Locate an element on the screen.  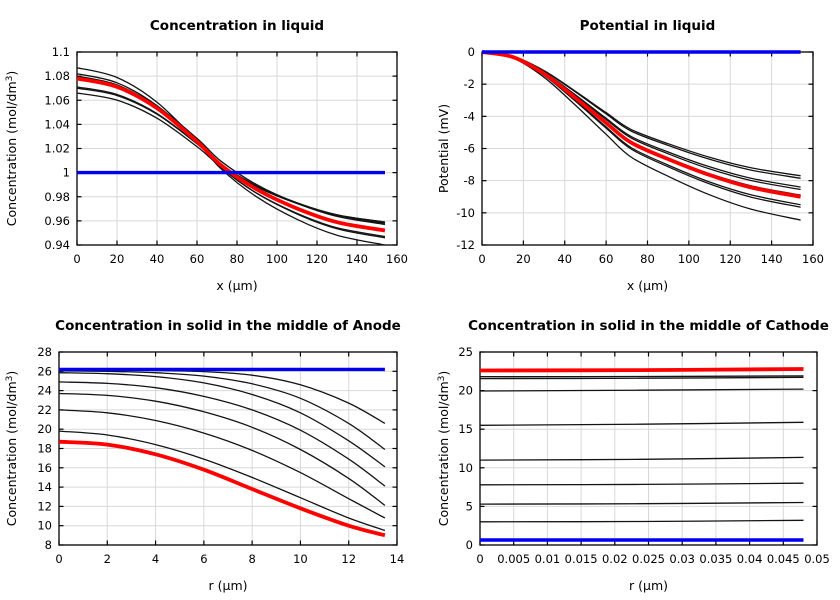
y-tick-label: 24 is located at coordinates (44, 391).